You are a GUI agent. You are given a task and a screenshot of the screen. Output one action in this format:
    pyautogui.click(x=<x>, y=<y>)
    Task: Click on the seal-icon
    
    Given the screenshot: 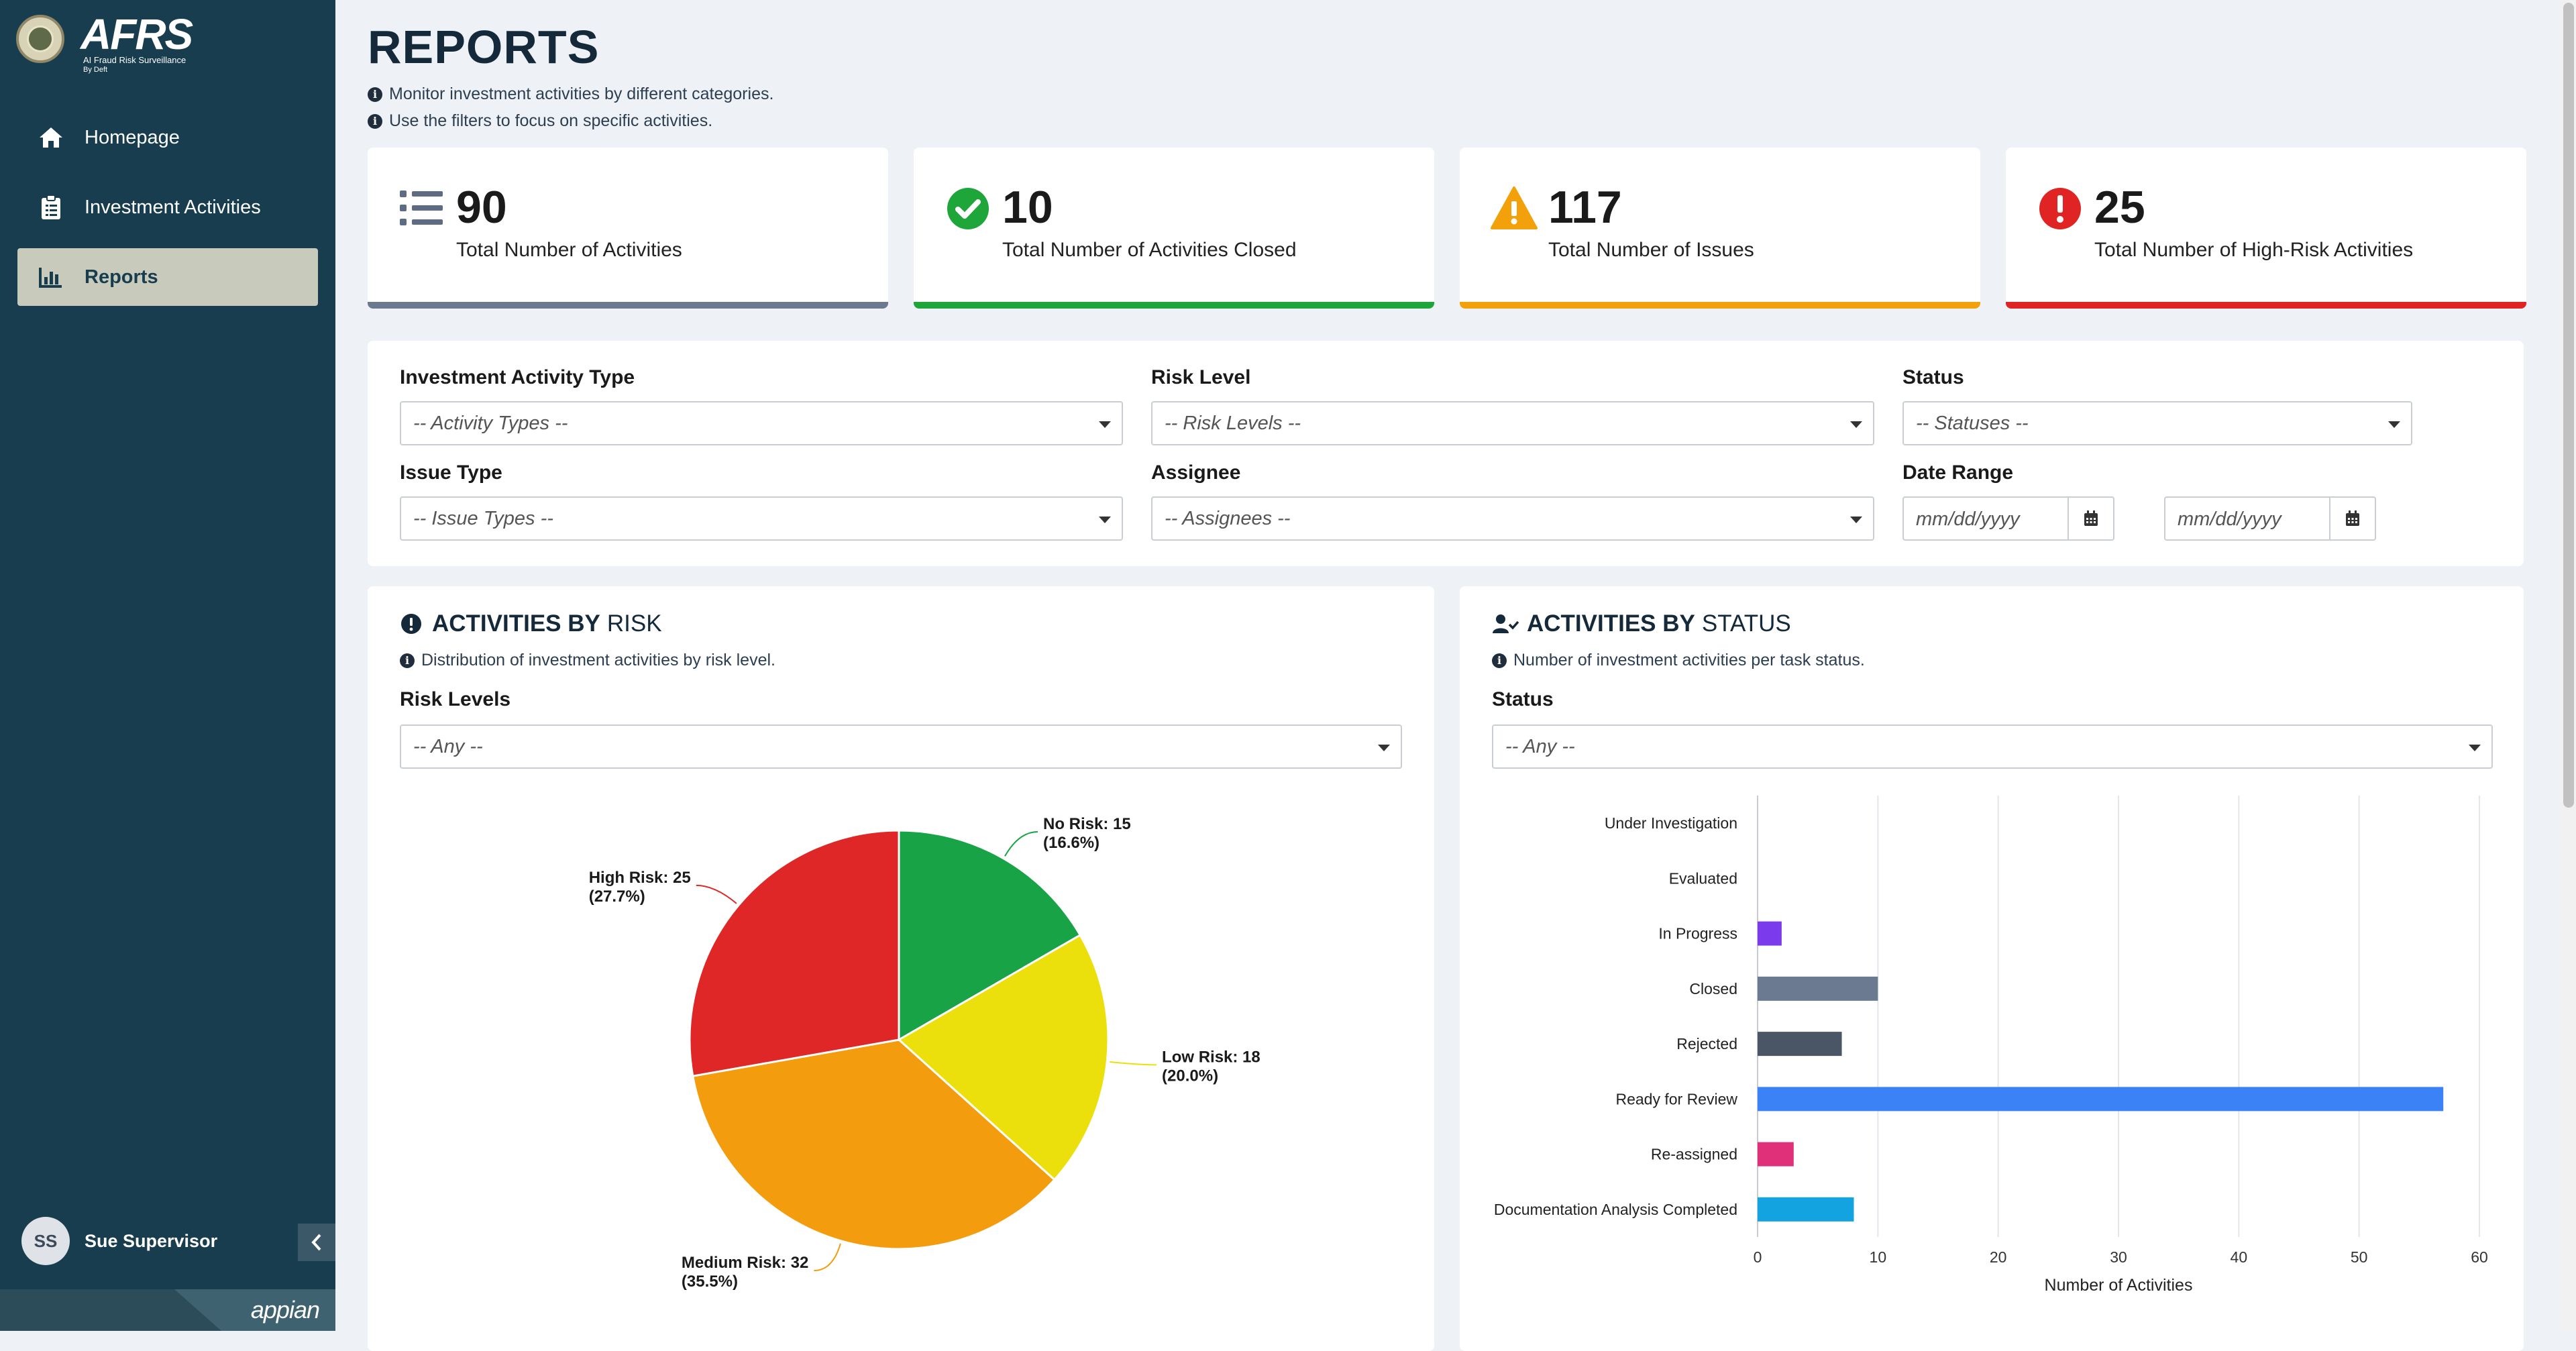 What is the action you would take?
    pyautogui.click(x=40, y=39)
    